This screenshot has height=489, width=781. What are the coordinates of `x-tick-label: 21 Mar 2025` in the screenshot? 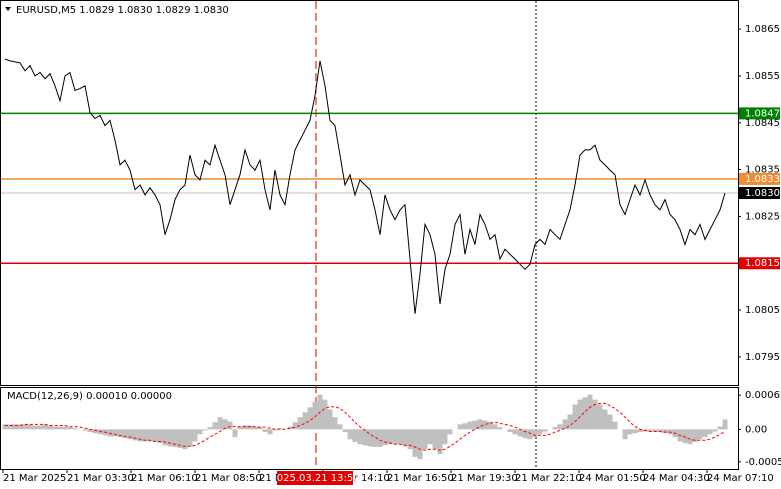 It's located at (34, 478).